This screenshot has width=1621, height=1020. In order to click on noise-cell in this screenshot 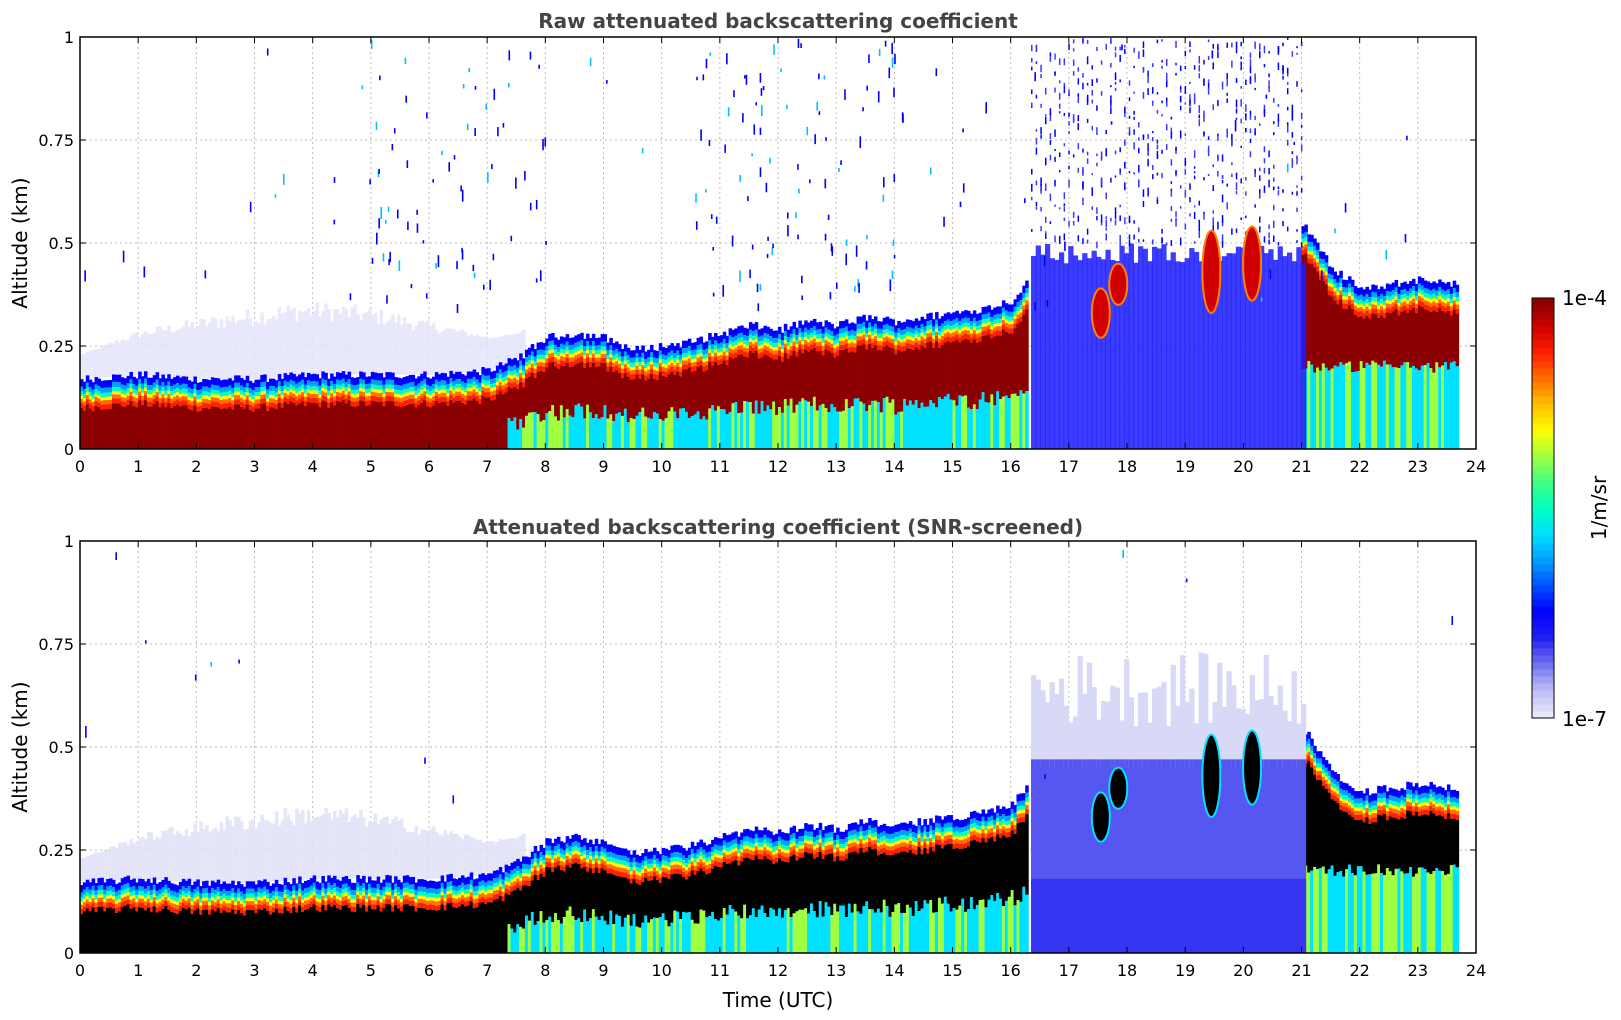, I will do `click(1080, 354)`.